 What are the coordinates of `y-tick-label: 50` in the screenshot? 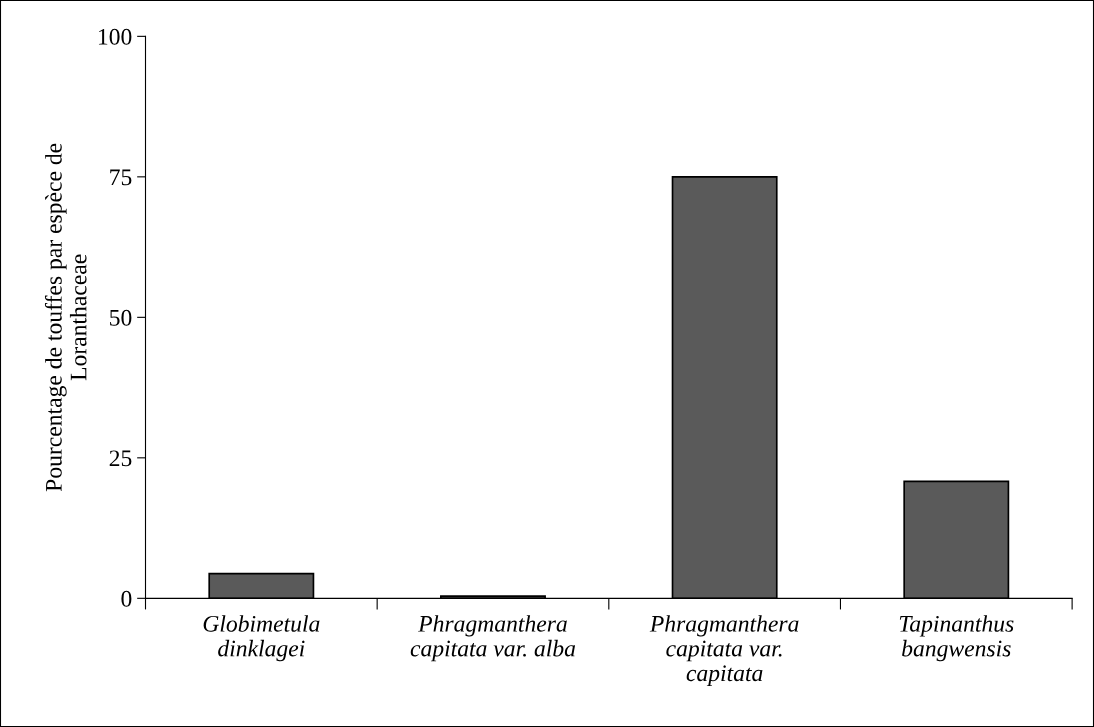 It's located at (121, 317).